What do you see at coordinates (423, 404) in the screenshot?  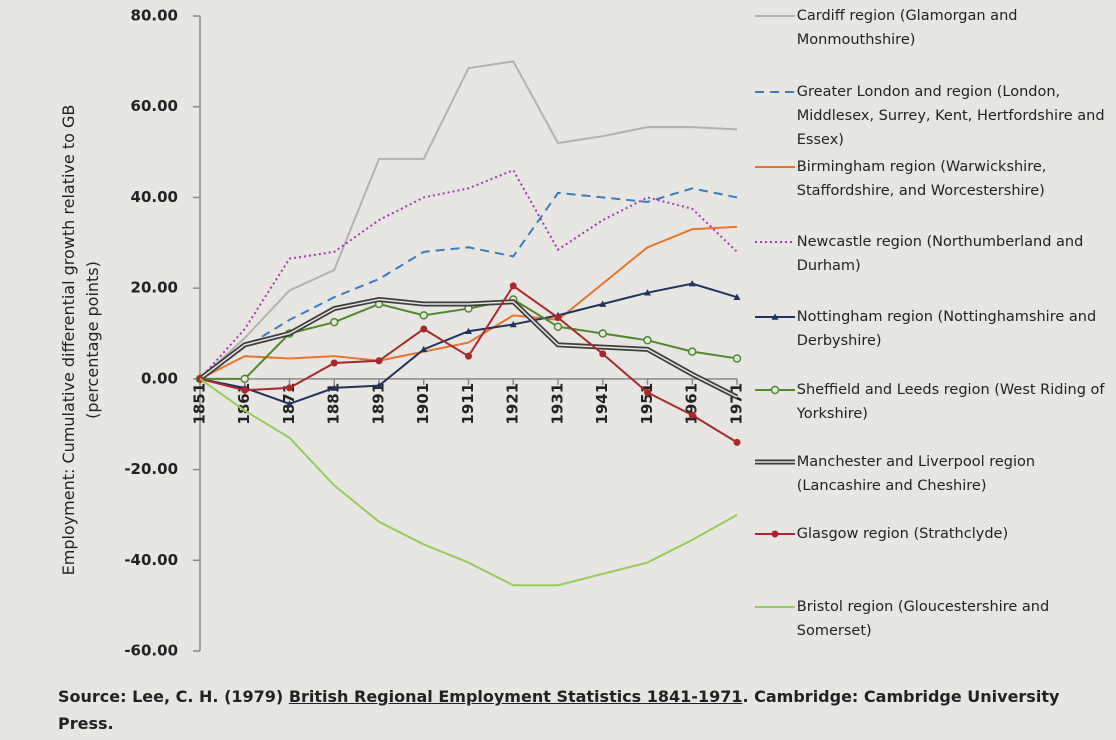 I see `x-tick-label: 1901` at bounding box center [423, 404].